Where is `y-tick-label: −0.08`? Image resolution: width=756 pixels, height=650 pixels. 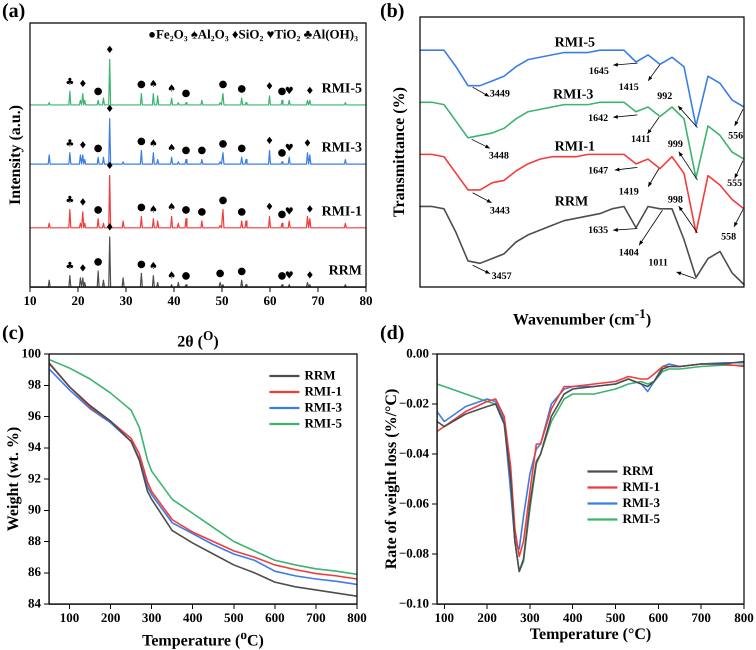
y-tick-label: −0.08 is located at coordinates (414, 552).